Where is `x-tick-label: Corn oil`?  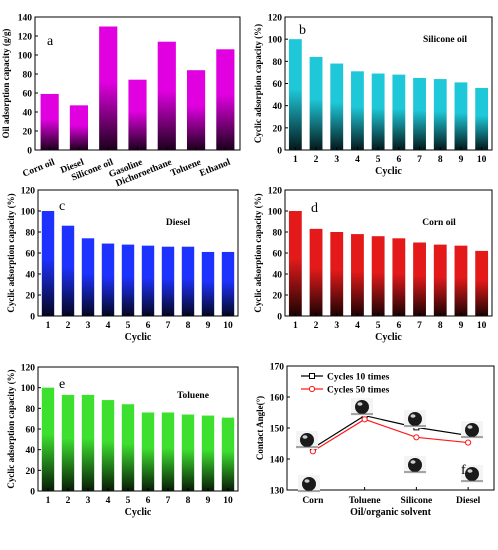
x-tick-label: Corn oil is located at coordinates (38, 169).